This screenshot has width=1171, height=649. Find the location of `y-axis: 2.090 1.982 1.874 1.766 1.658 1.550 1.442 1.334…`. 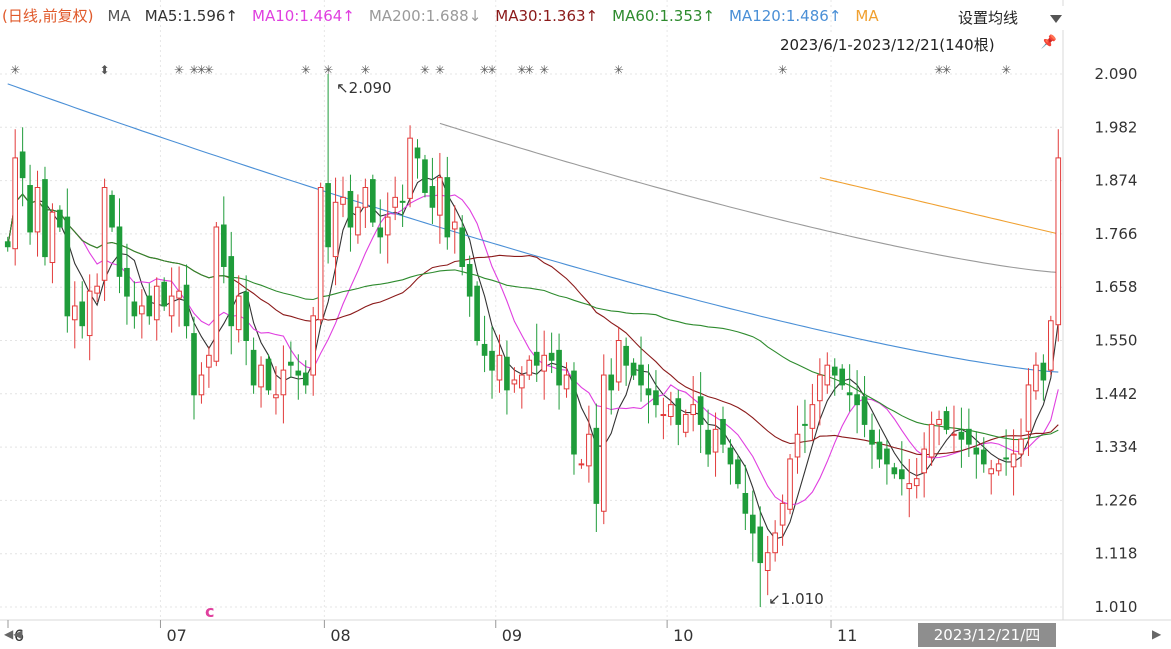

y-axis: 2.090 1.982 1.874 1.766 1.658 1.550 1.442 1.334… is located at coordinates (1116, 340).